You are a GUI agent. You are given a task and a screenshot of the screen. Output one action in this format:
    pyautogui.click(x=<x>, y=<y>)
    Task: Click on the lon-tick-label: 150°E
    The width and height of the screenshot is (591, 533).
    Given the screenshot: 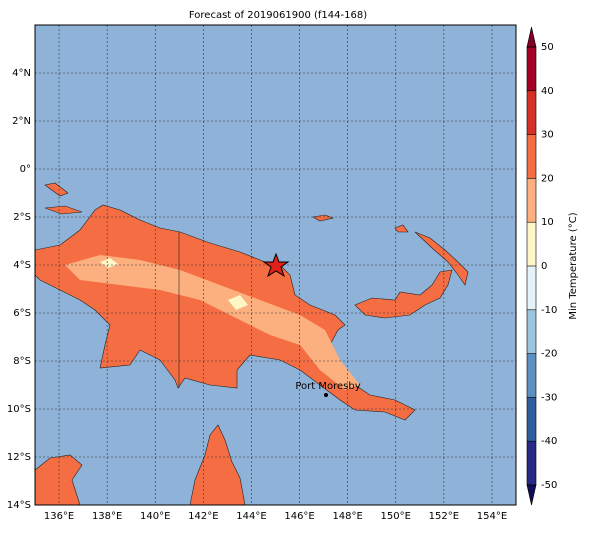 What is the action you would take?
    pyautogui.click(x=396, y=516)
    